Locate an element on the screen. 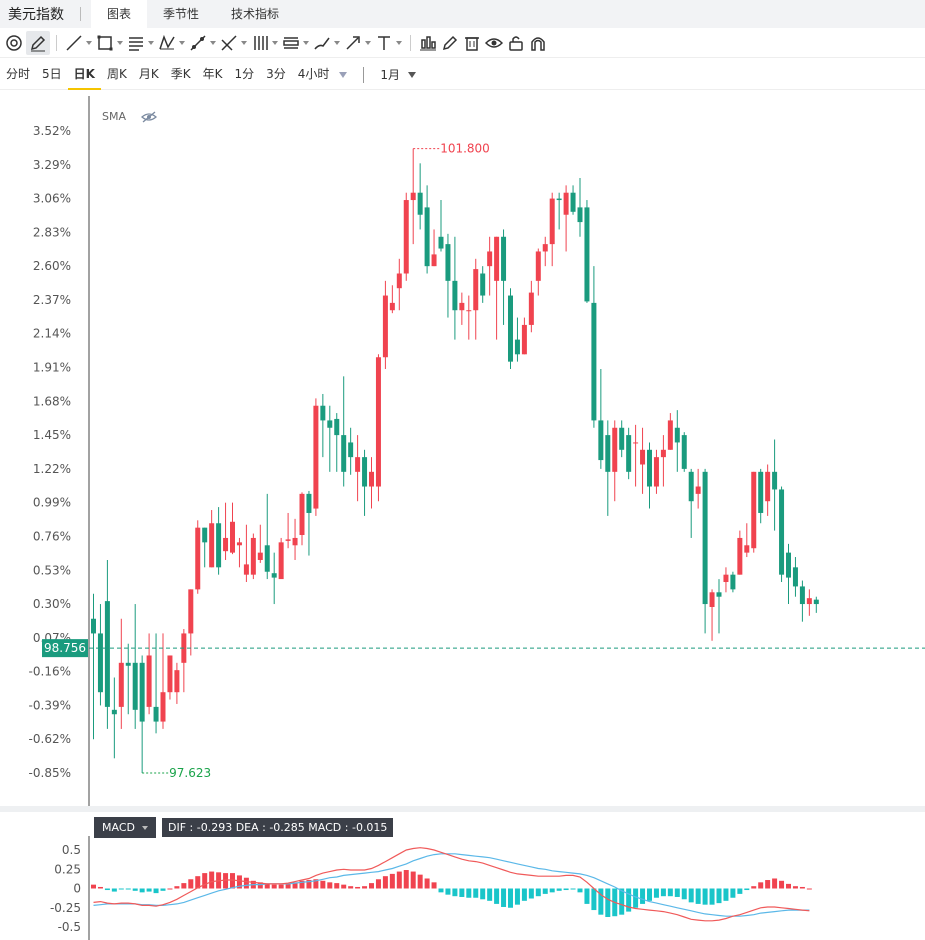  pattern-icon is located at coordinates (171, 43).